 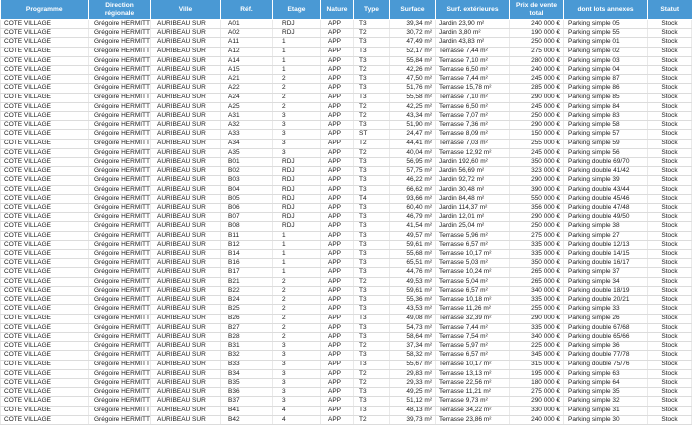 I want to click on cell-ref: B25, so click(x=246, y=309).